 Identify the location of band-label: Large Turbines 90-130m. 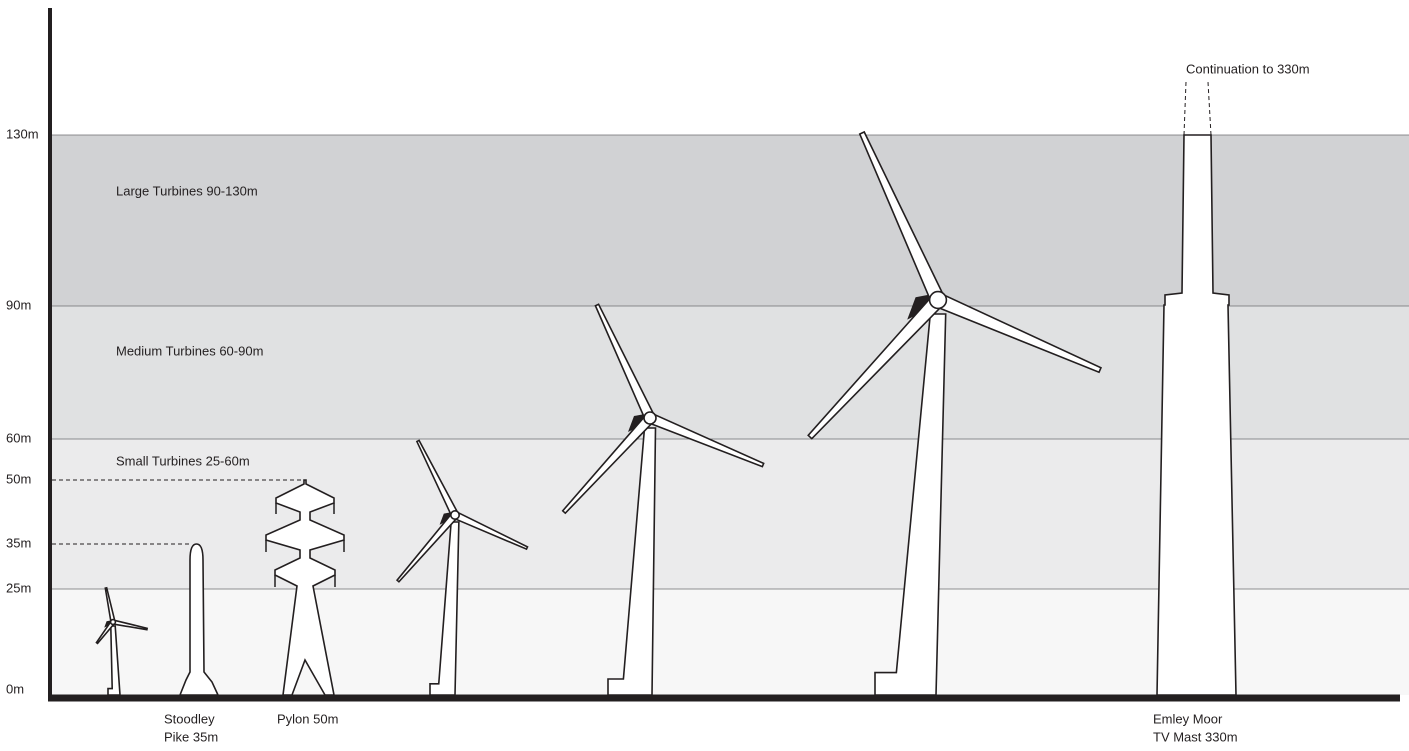
(187, 190).